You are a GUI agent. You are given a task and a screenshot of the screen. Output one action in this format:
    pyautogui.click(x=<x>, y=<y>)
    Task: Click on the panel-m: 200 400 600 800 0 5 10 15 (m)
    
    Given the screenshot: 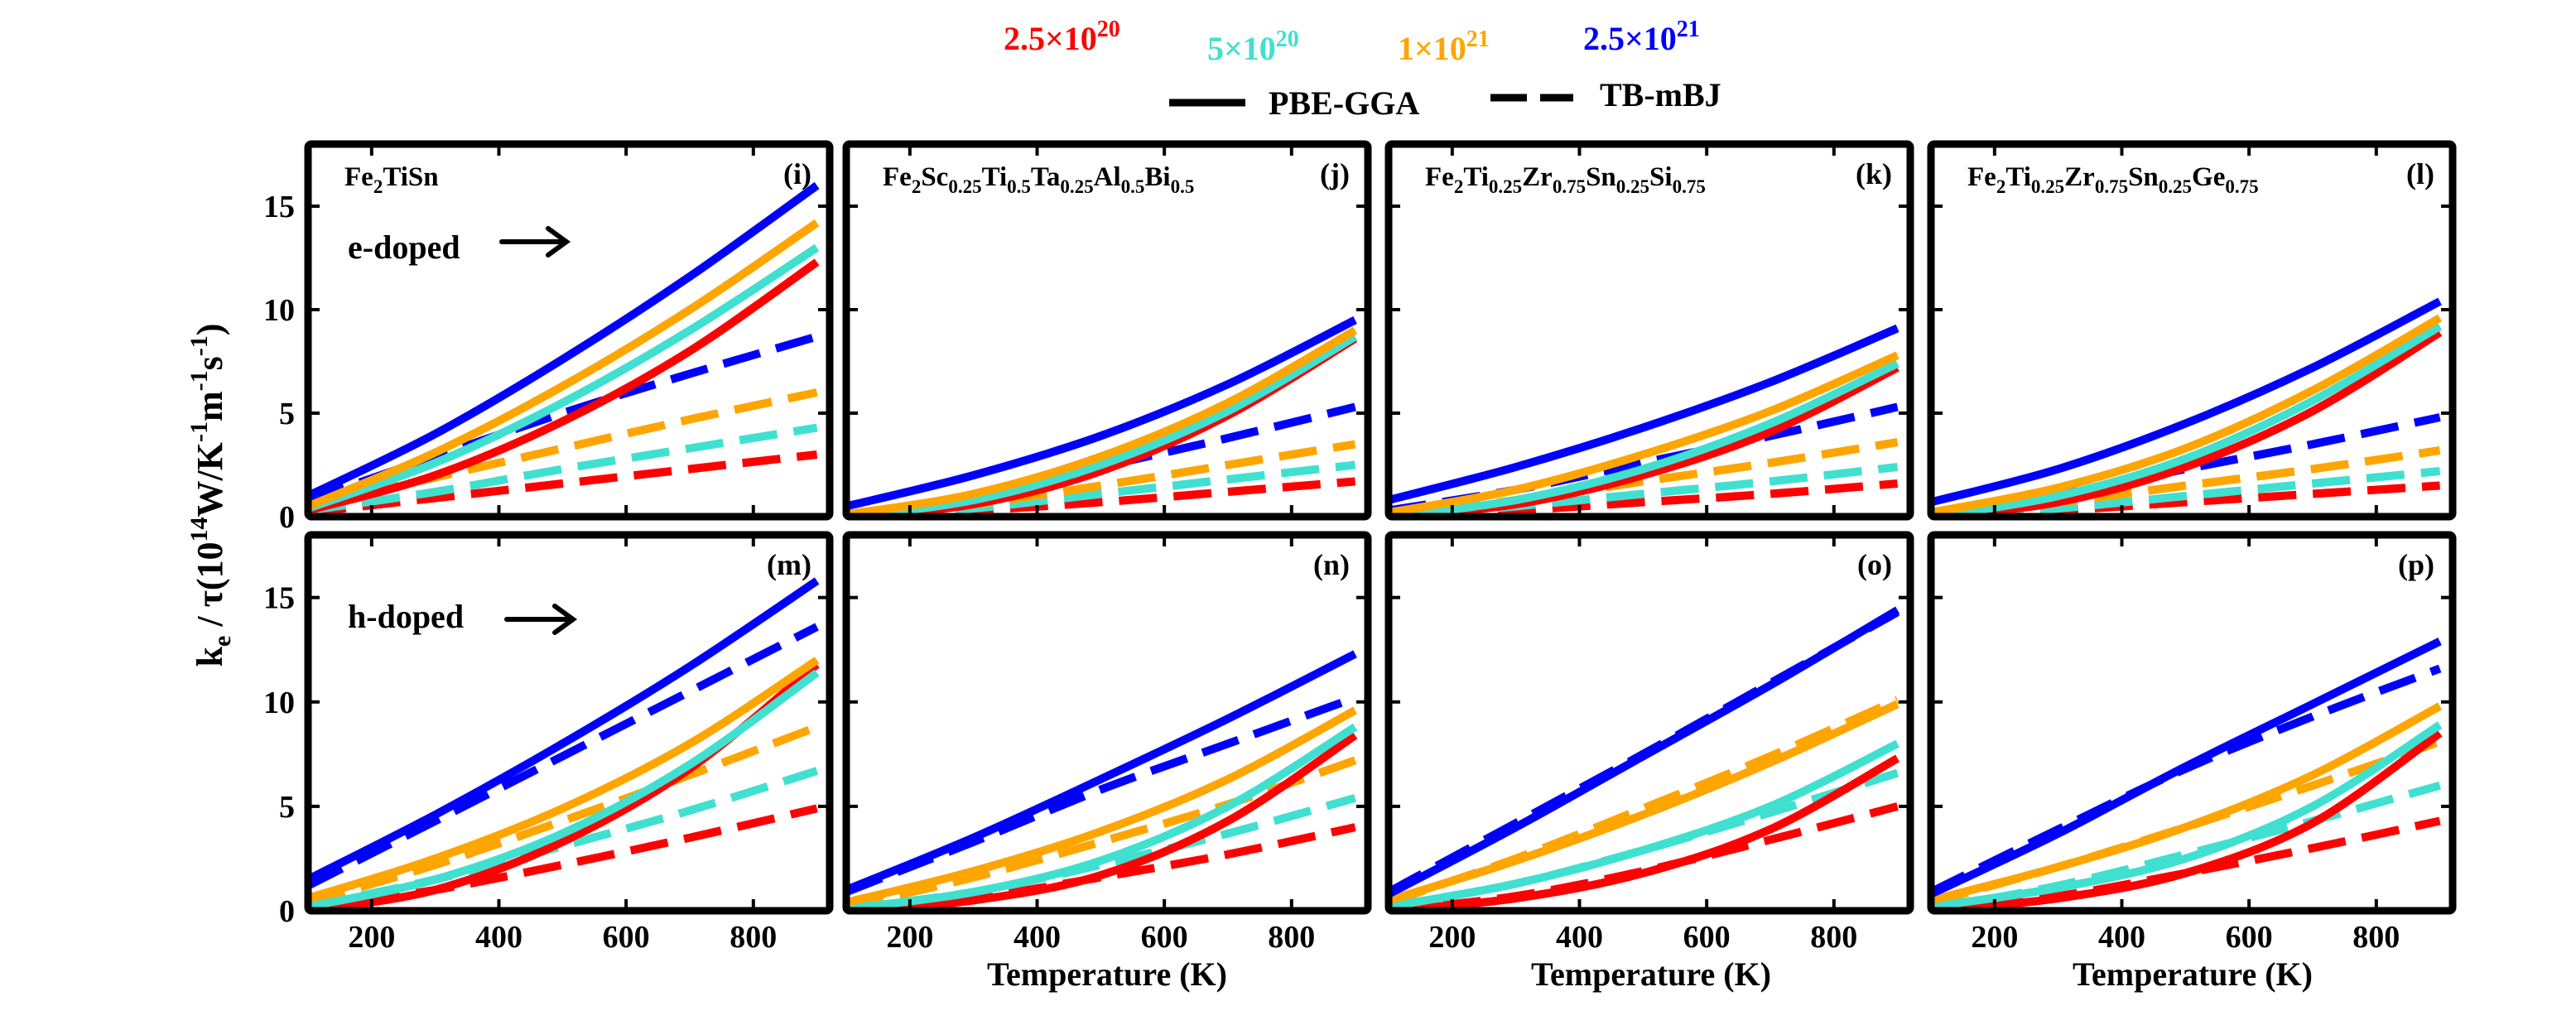 What is the action you would take?
    pyautogui.click(x=548, y=743)
    